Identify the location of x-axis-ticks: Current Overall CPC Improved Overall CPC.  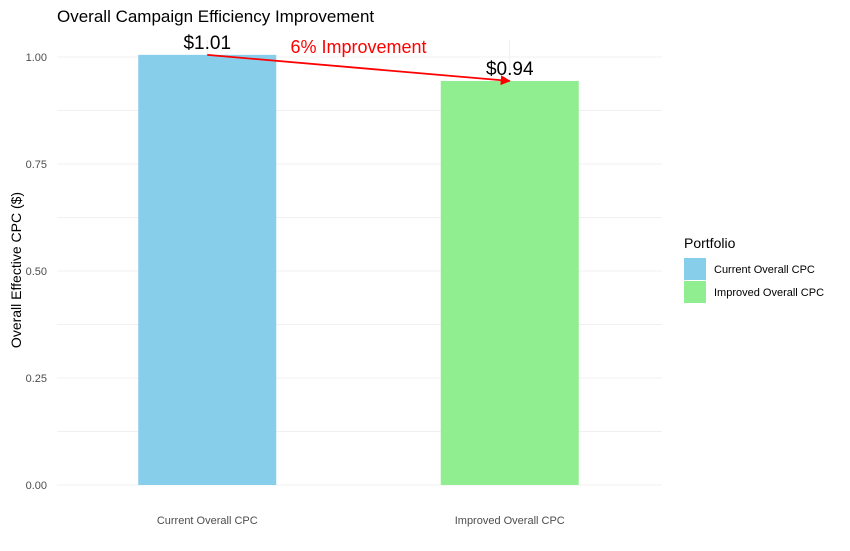
(361, 521).